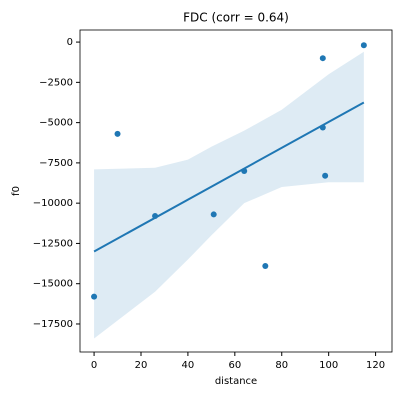 Image resolution: width=400 pixels, height=400 pixels. I want to click on y-tick-label: −2500, so click(56, 82).